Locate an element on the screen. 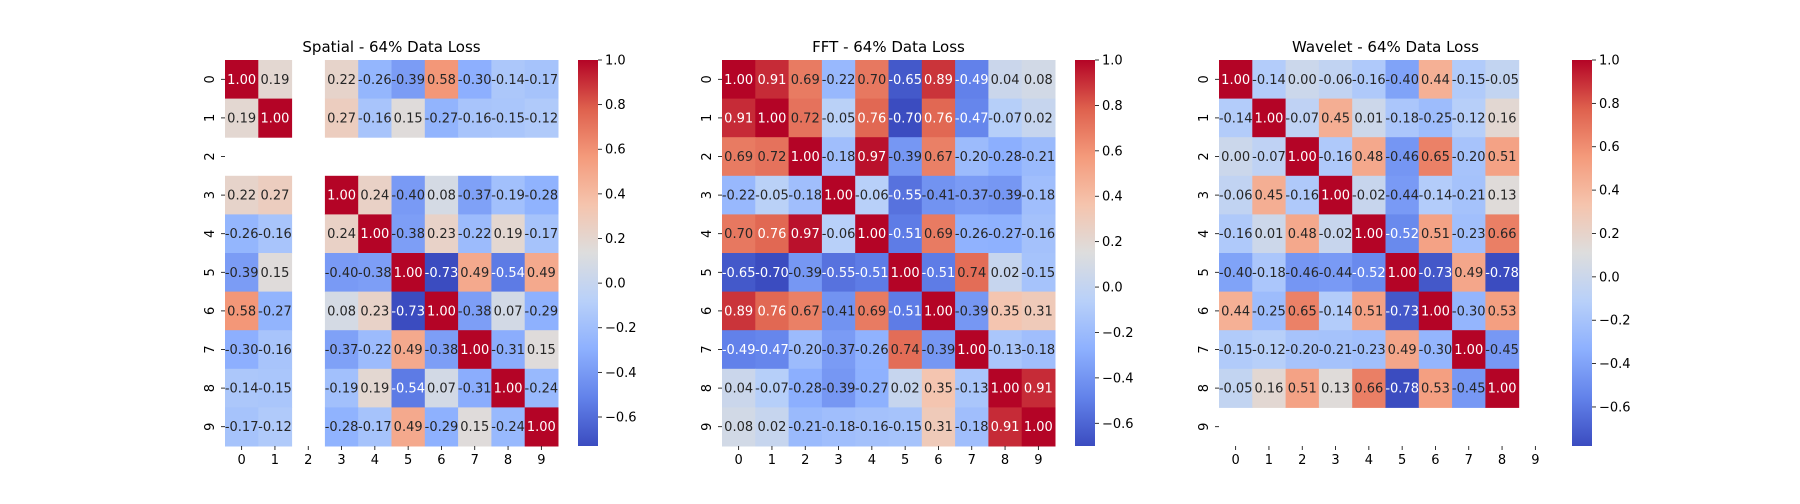 The image size is (1800, 504). colorbar-tick-label: 0.2 is located at coordinates (615, 239).